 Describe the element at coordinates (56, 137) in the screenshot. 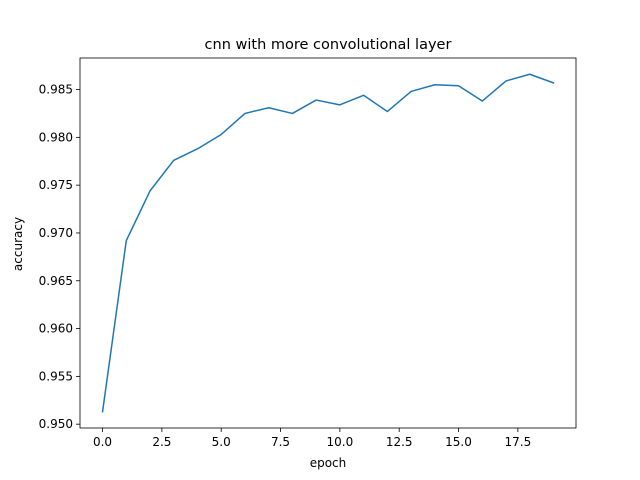

I see `y-tick-label: 0.980` at that location.